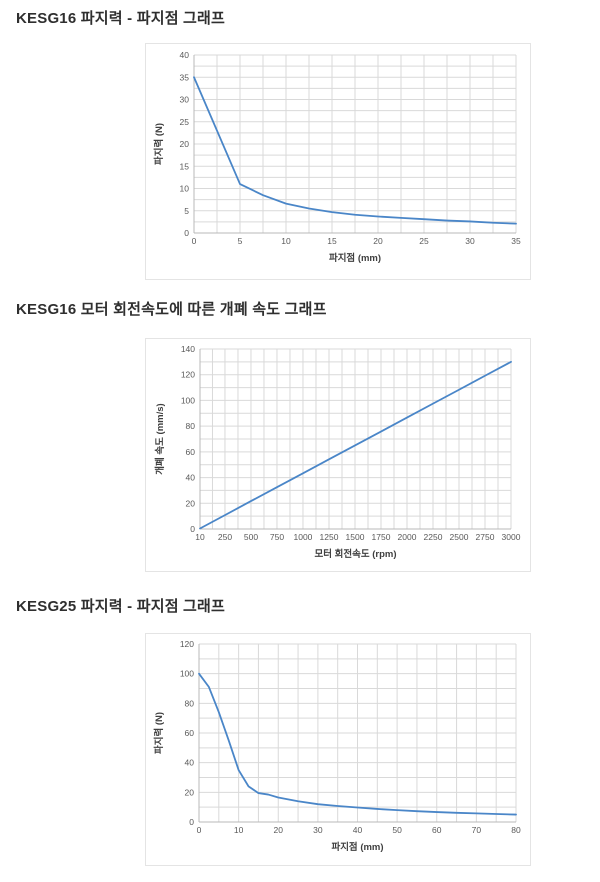  Describe the element at coordinates (355, 537) in the screenshot. I see `x-tick-label: 1500` at that location.